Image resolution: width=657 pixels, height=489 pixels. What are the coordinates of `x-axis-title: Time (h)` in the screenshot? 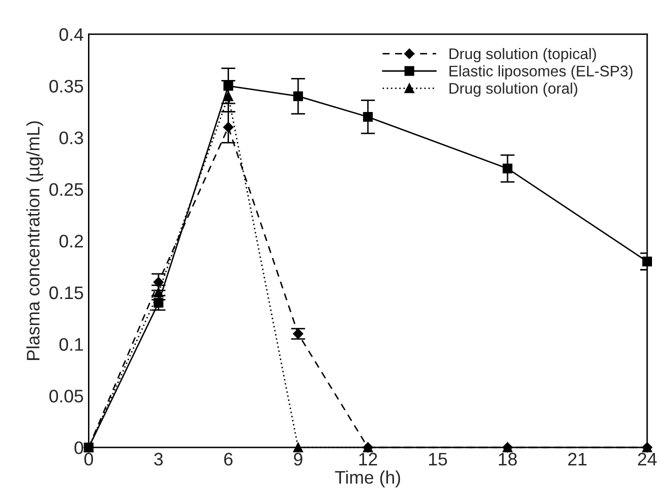 It's located at (367, 479).